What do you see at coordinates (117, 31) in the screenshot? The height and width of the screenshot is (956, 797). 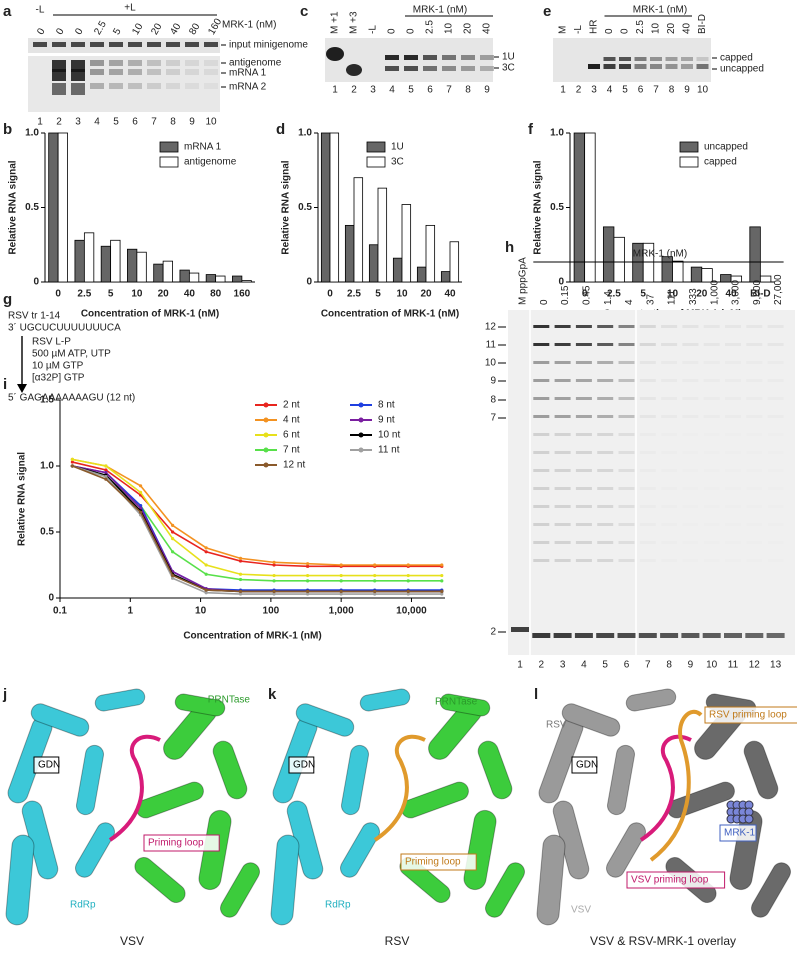 I see `lane-header: 5` at bounding box center [117, 31].